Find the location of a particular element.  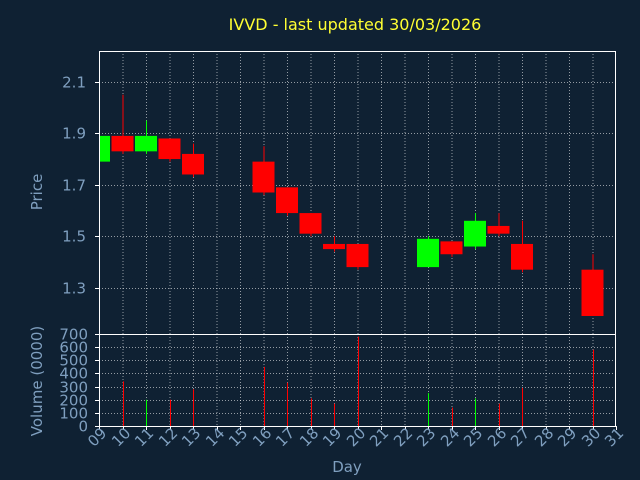

volume-tick-label: 100 is located at coordinates (73, 414).